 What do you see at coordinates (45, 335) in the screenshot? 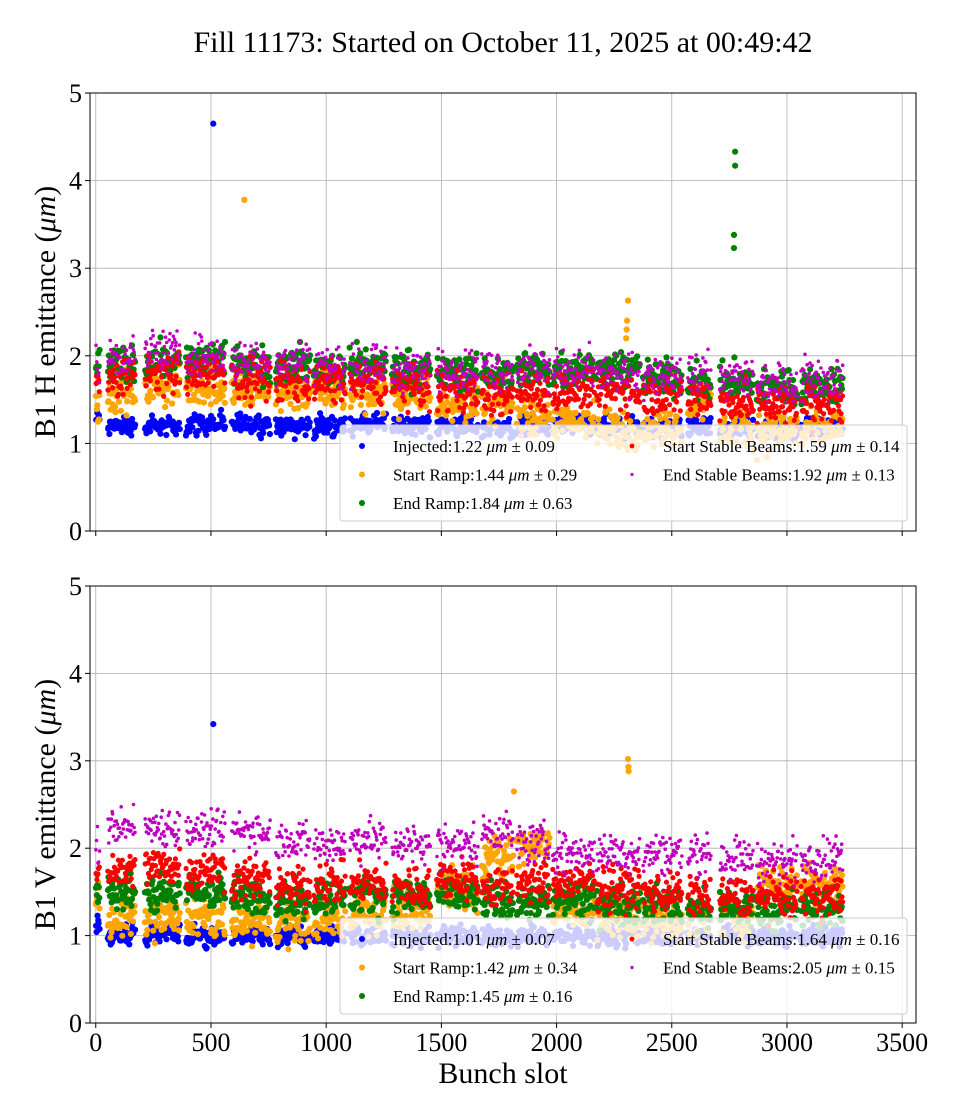
I see `y-axis-label-text: B1 H emittance (` at bounding box center [45, 335].